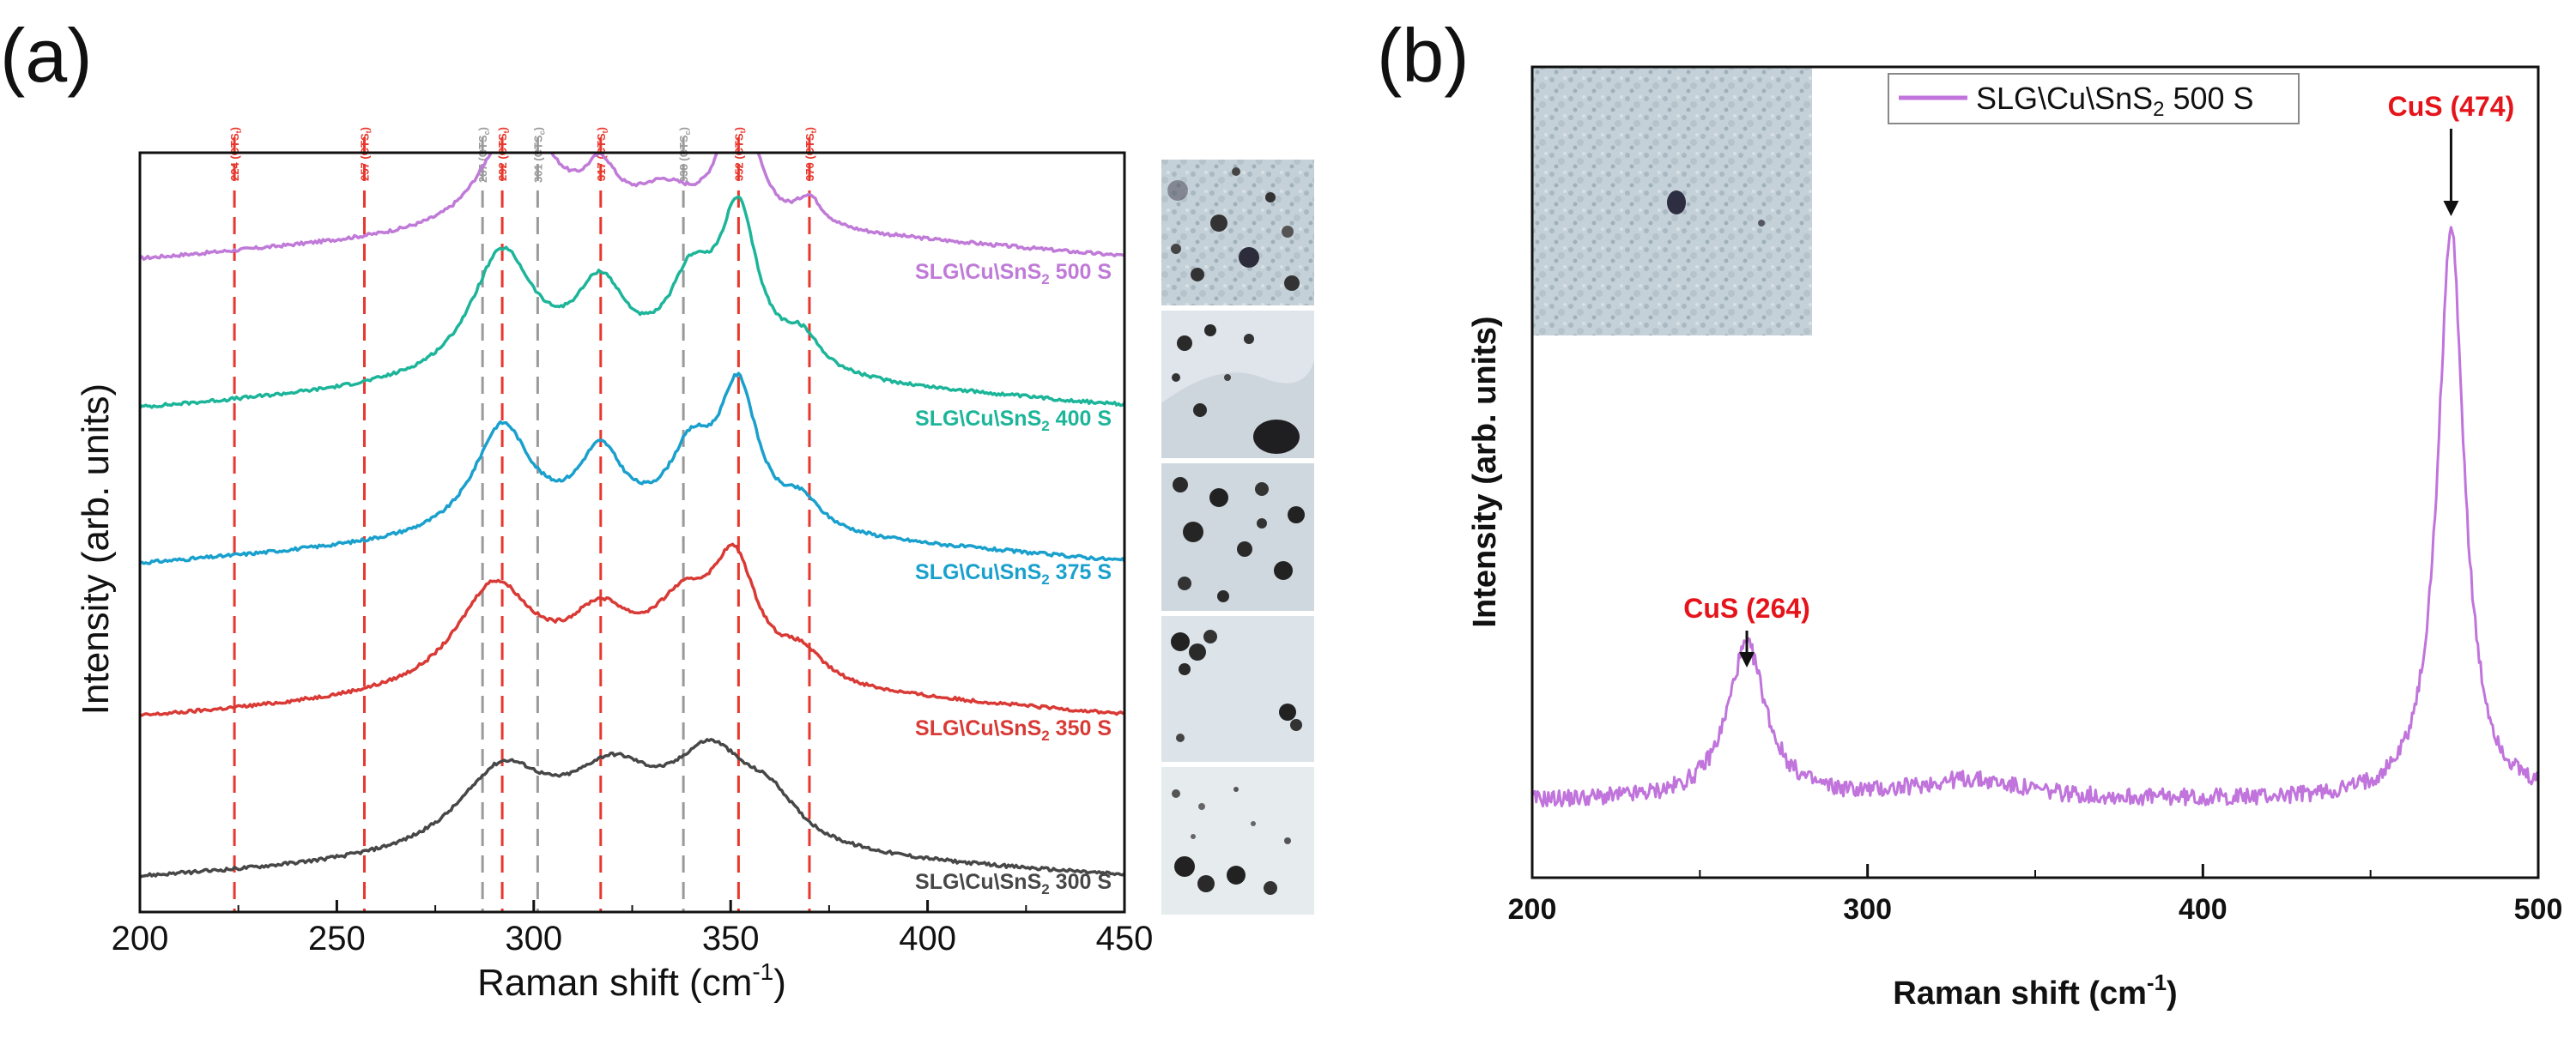 Image resolution: width=2576 pixels, height=1039 pixels. Describe the element at coordinates (633, 928) in the screenshot. I see `panel-a-x-ticks: 200 250 300 350 400 450` at that location.